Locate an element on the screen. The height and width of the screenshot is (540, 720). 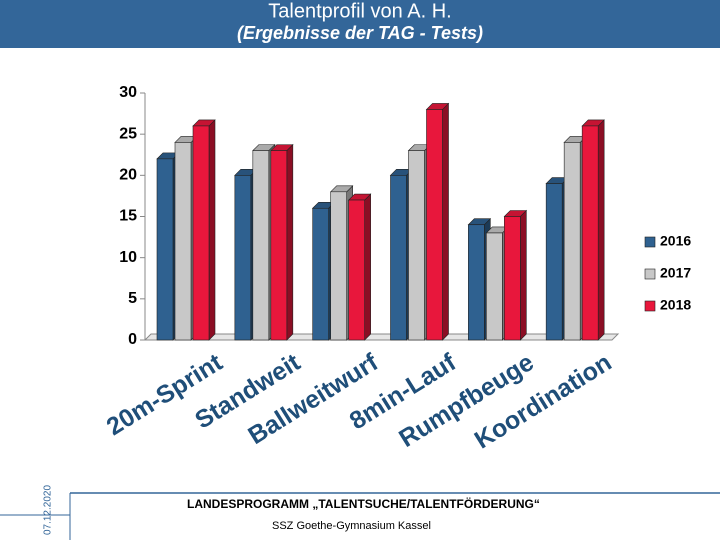
y-tick-label: 25 is located at coordinates (128, 133).